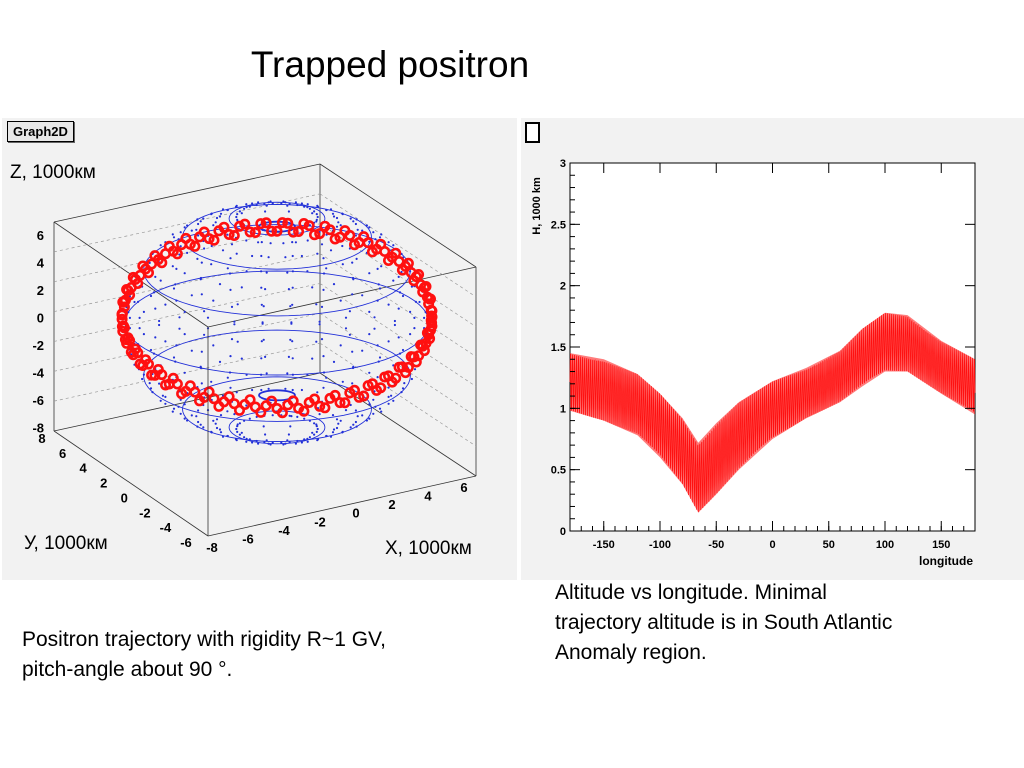 The width and height of the screenshot is (1024, 768). Describe the element at coordinates (38, 400) in the screenshot. I see `z-tick-label: -6` at that location.